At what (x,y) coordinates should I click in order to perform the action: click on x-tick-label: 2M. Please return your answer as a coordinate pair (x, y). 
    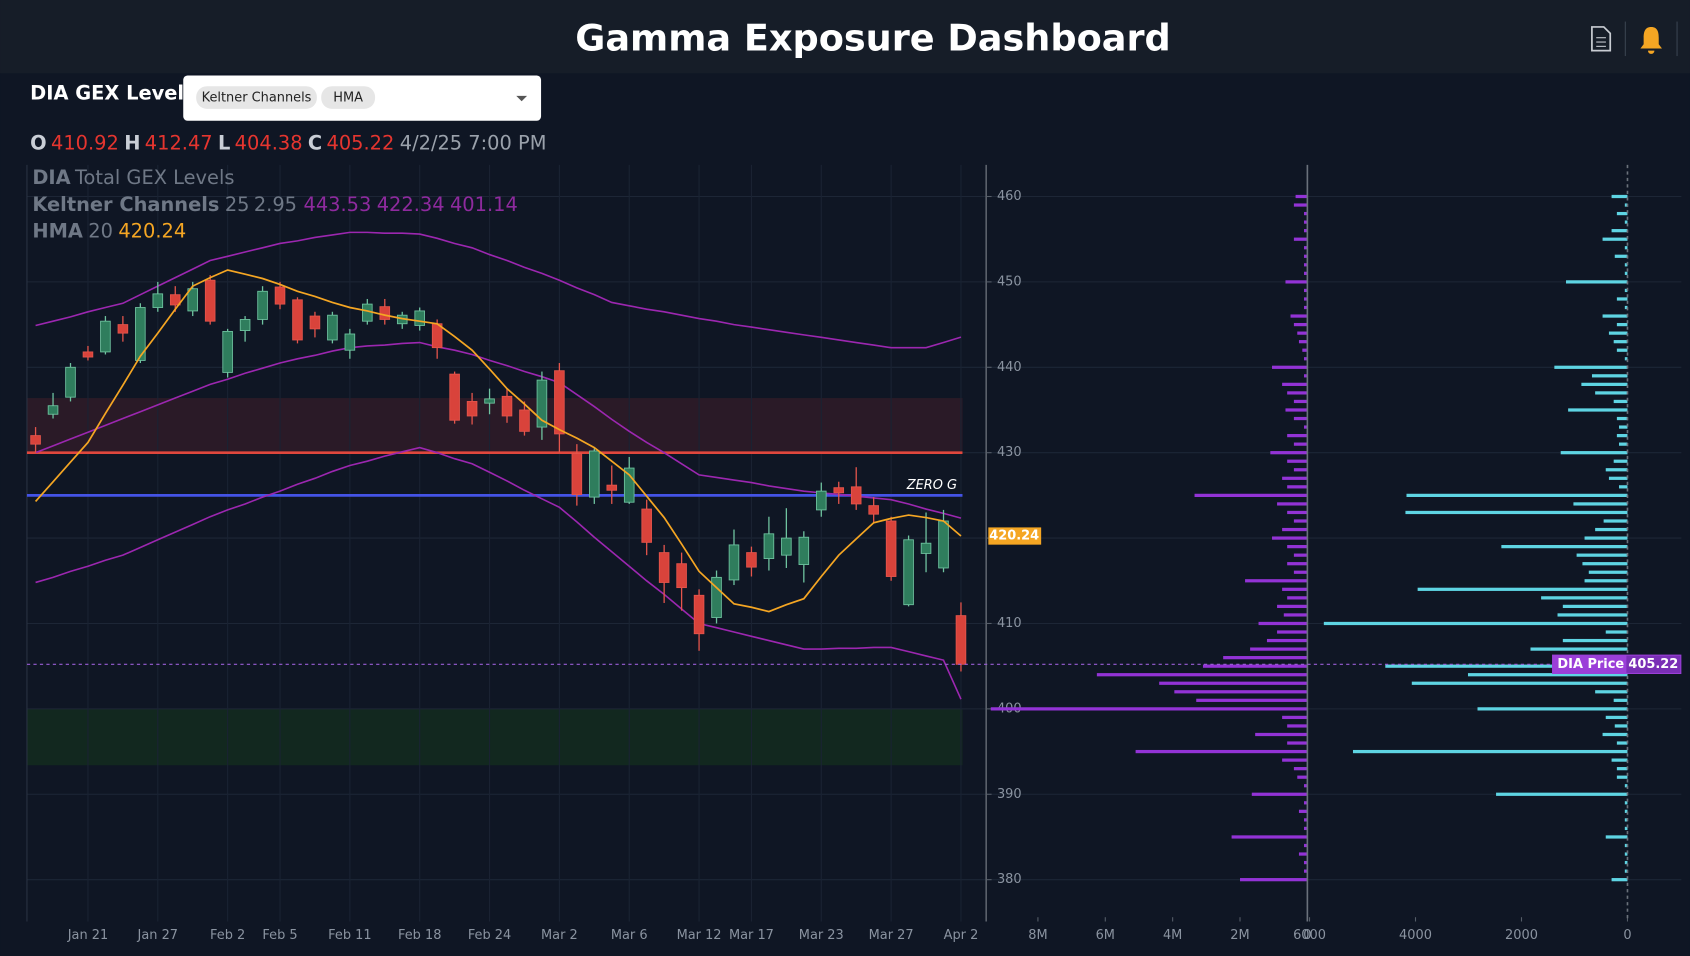
    Looking at the image, I should click on (1239, 935).